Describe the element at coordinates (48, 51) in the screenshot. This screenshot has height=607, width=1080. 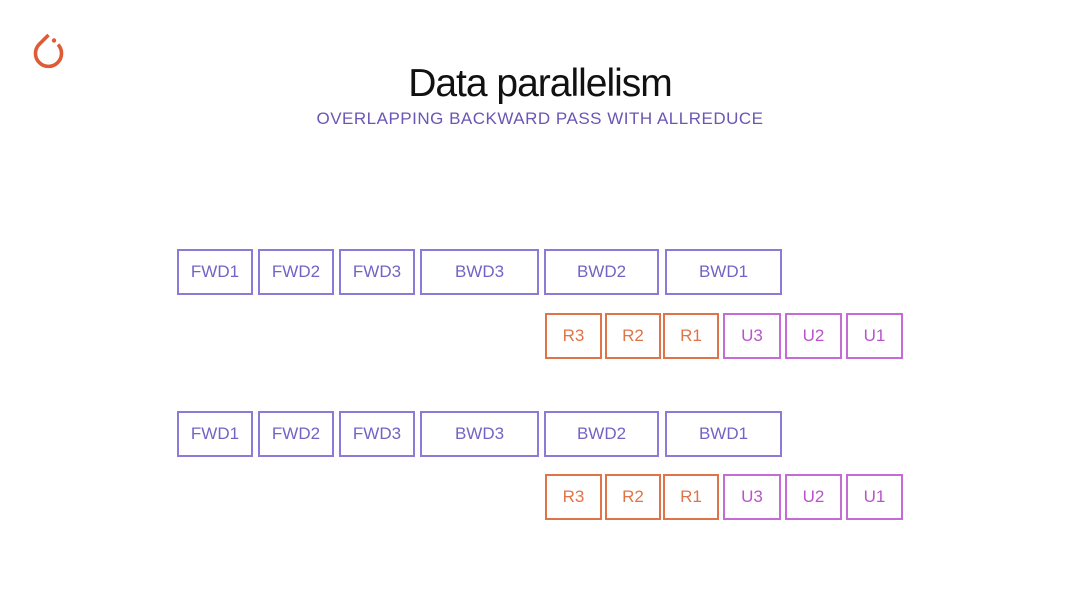
I see `pytorch-logo-icon` at that location.